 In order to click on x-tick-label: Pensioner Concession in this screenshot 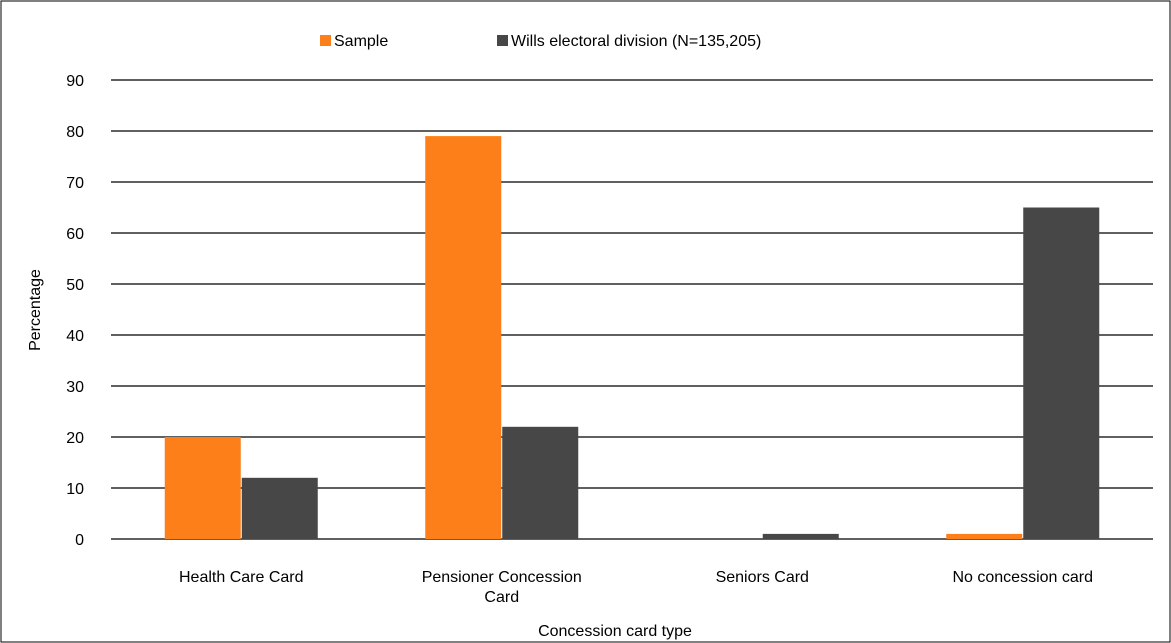, I will do `click(502, 577)`.